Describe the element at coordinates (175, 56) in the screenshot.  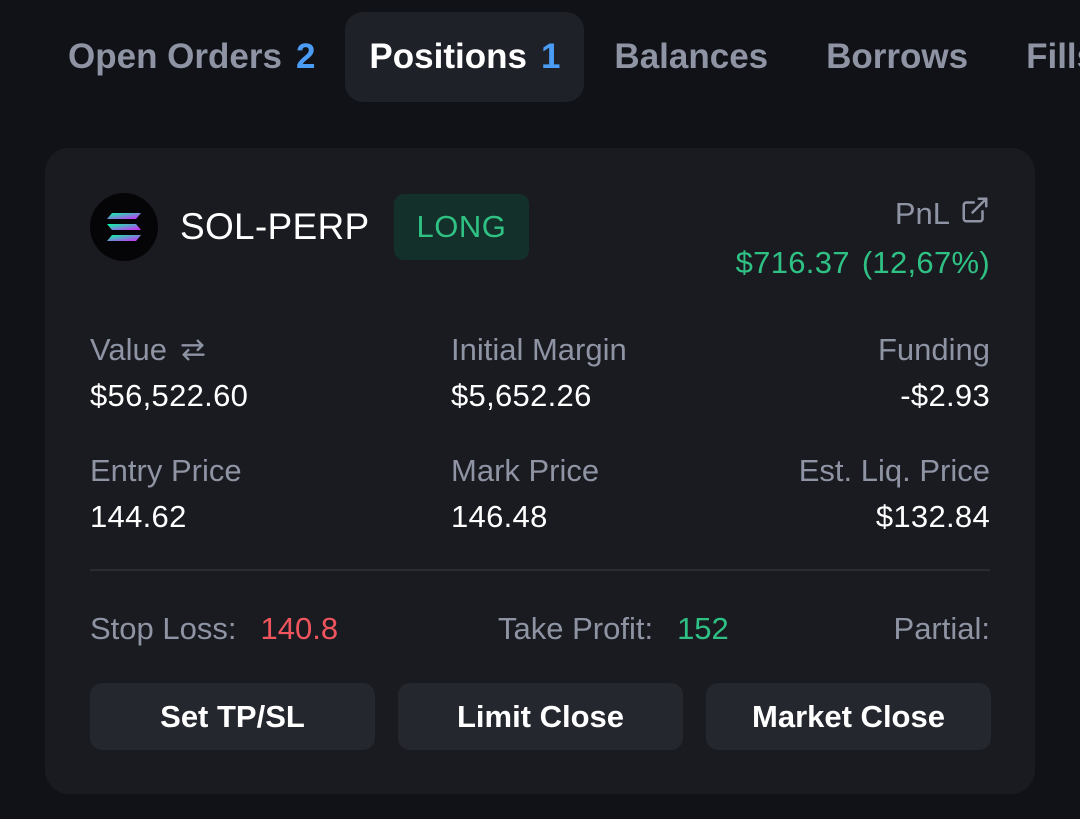
I see `tab-label: Open Orders` at that location.